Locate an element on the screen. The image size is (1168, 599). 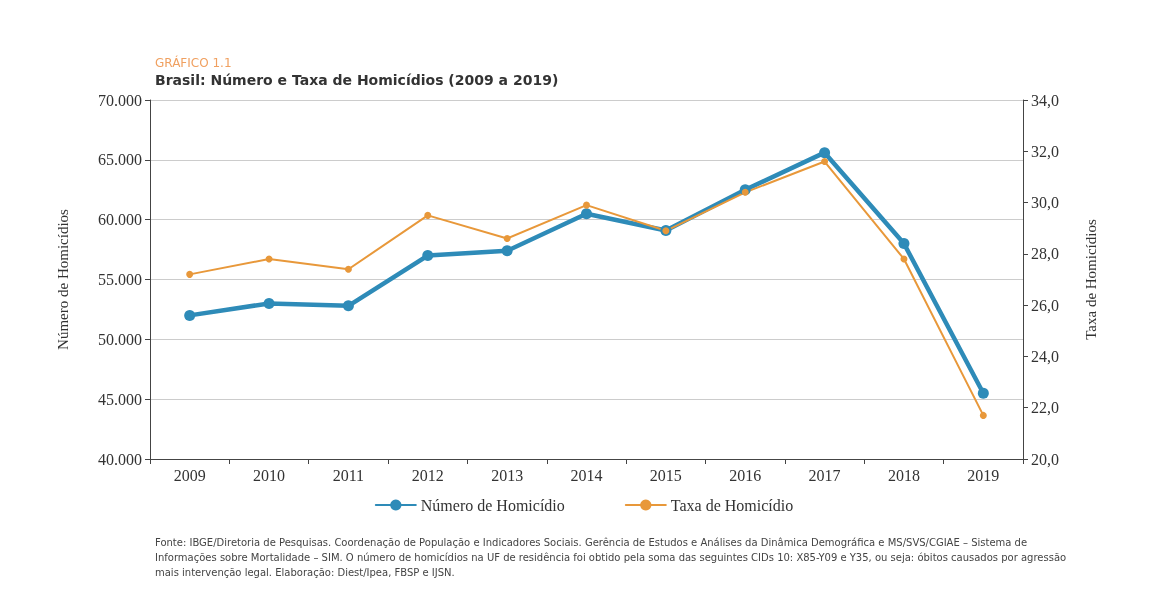
x-tick-label: 2014 is located at coordinates (586, 475).